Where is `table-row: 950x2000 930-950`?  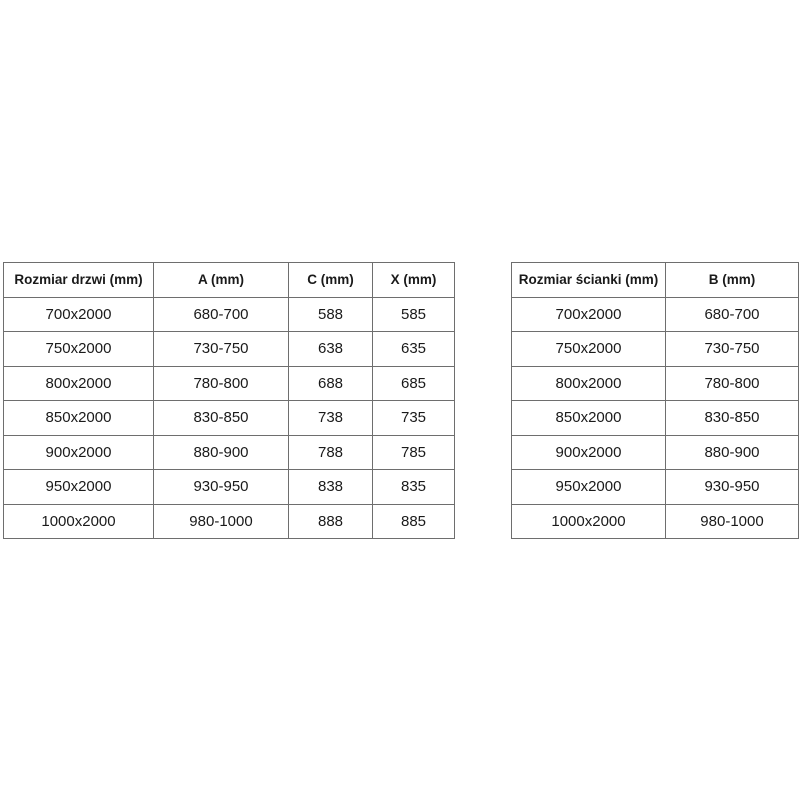 table-row: 950x2000 930-950 is located at coordinates (655, 487).